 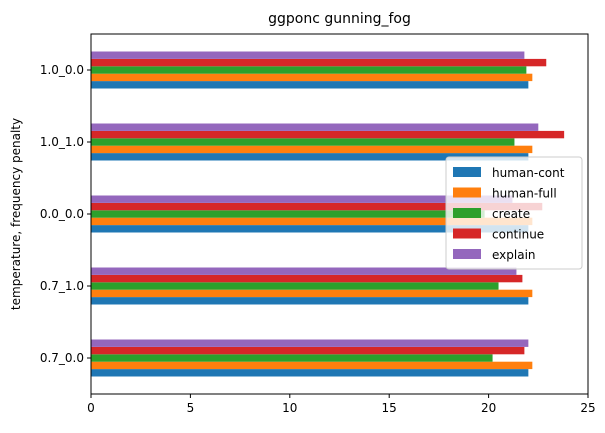 What do you see at coordinates (303, 142) in the screenshot?
I see `bar-create-1.0_1.0` at bounding box center [303, 142].